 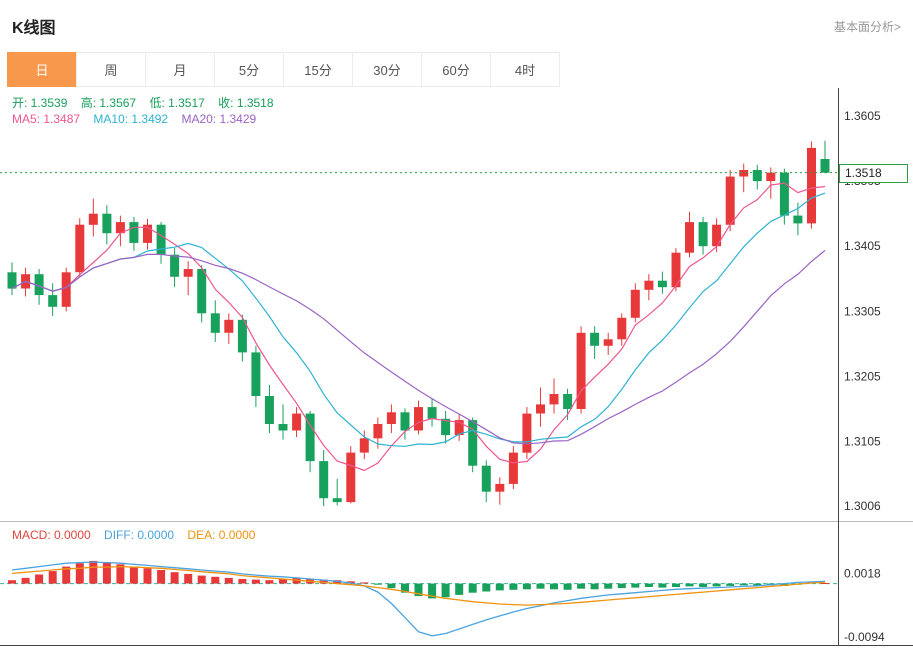 I want to click on tab-30min: 30分, so click(x=387, y=69).